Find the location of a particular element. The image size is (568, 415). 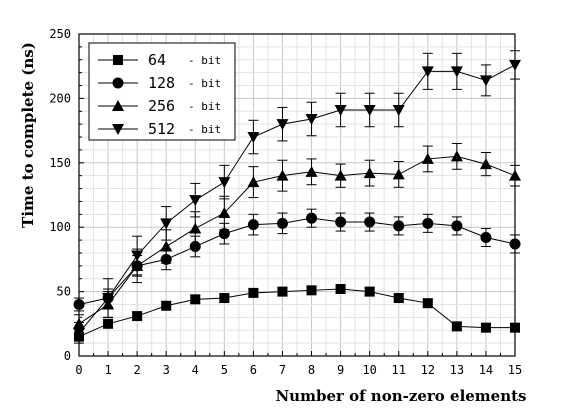

legend-label-64: 64 is located at coordinates (157, 60).